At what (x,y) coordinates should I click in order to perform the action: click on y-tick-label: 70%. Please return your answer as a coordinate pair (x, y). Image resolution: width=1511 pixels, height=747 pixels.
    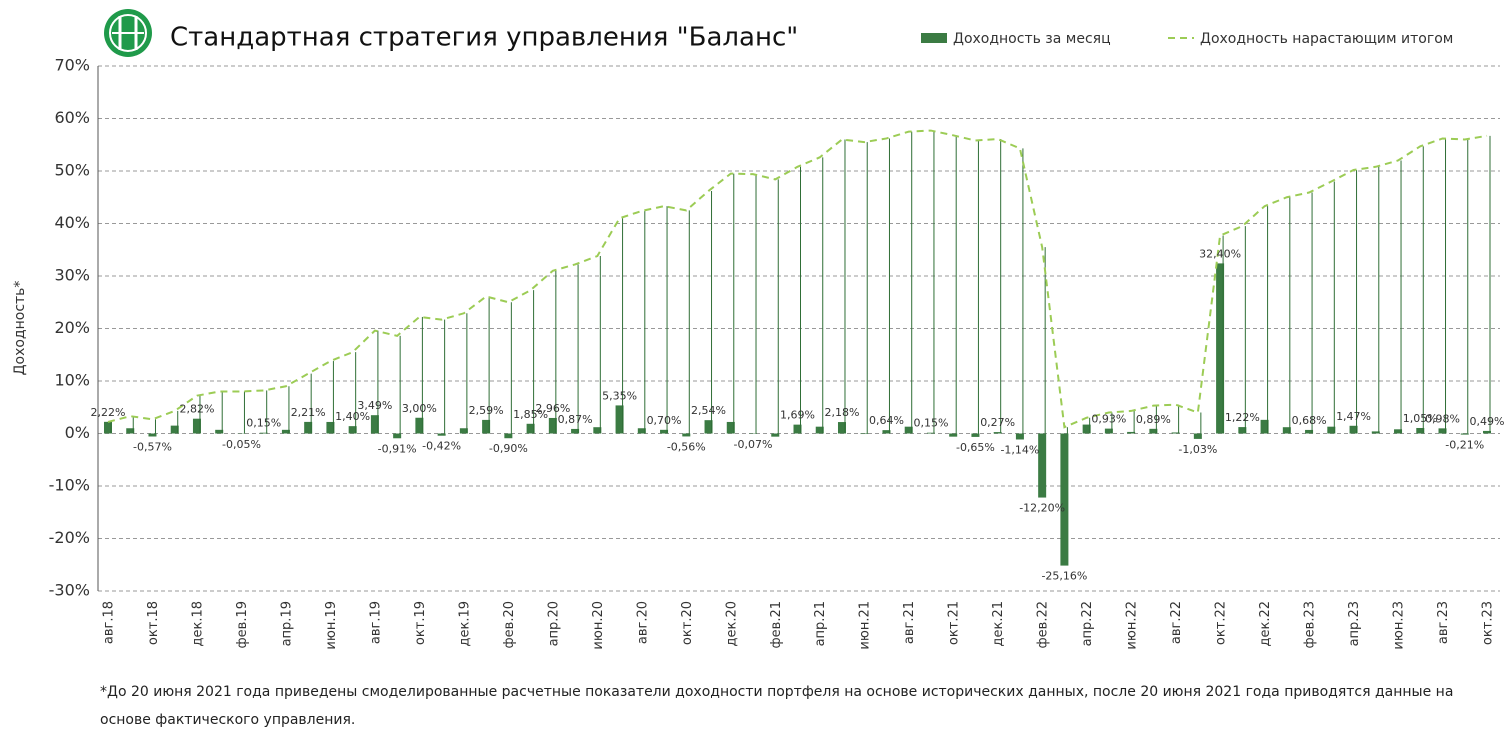
    Looking at the image, I should click on (72, 65).